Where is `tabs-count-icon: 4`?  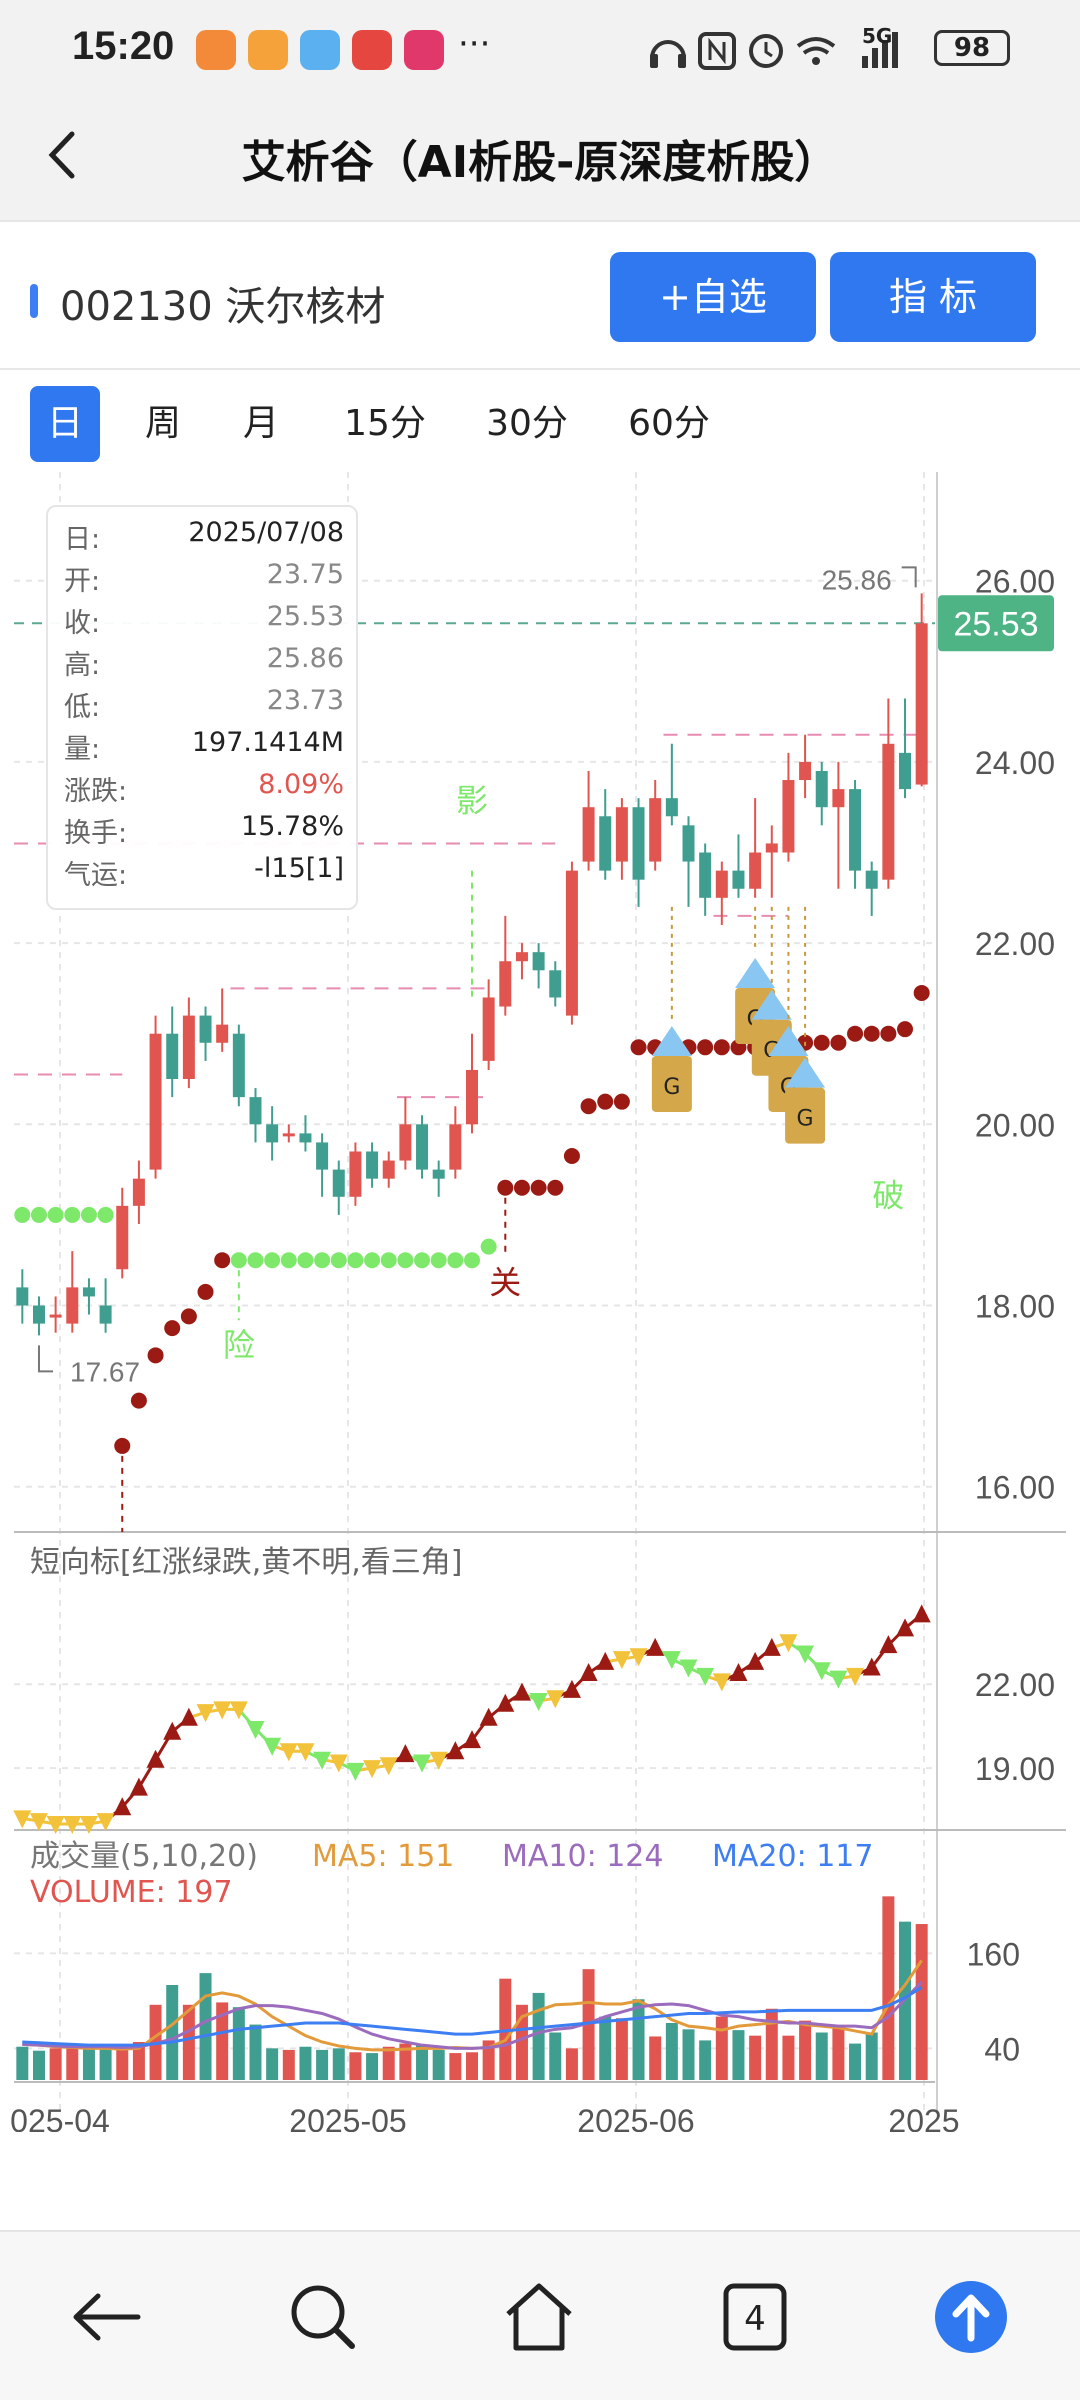 tabs-count-icon: 4 is located at coordinates (755, 2317).